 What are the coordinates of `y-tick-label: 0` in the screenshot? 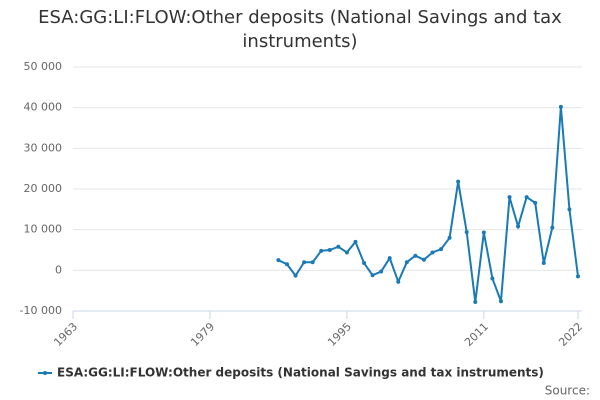 It's located at (58, 269).